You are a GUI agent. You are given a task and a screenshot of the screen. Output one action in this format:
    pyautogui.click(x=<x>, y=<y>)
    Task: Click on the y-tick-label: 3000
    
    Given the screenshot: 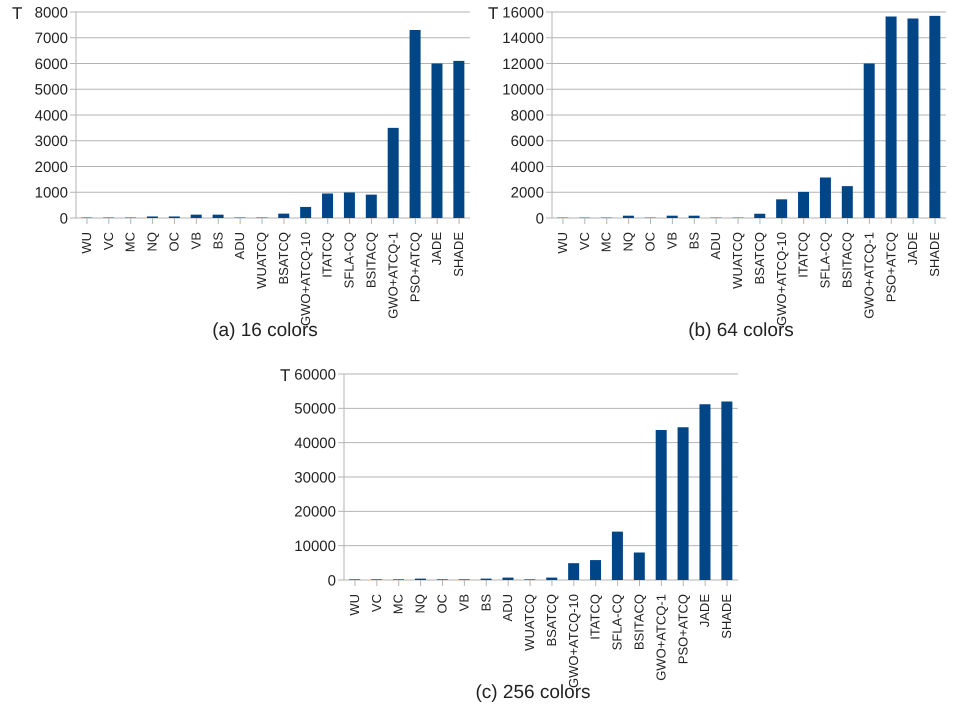 What is the action you would take?
    pyautogui.click(x=51, y=141)
    